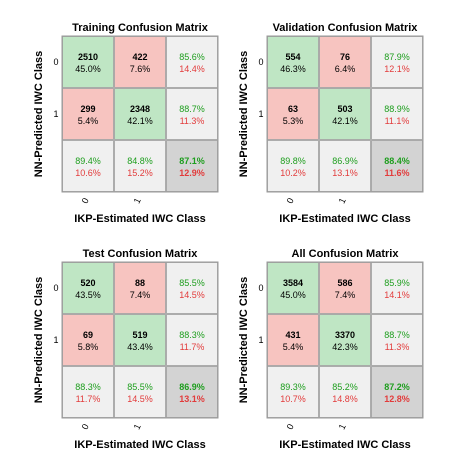 The width and height of the screenshot is (474, 474). Describe the element at coordinates (345, 57) in the screenshot. I see `cell-value: 76` at that location.